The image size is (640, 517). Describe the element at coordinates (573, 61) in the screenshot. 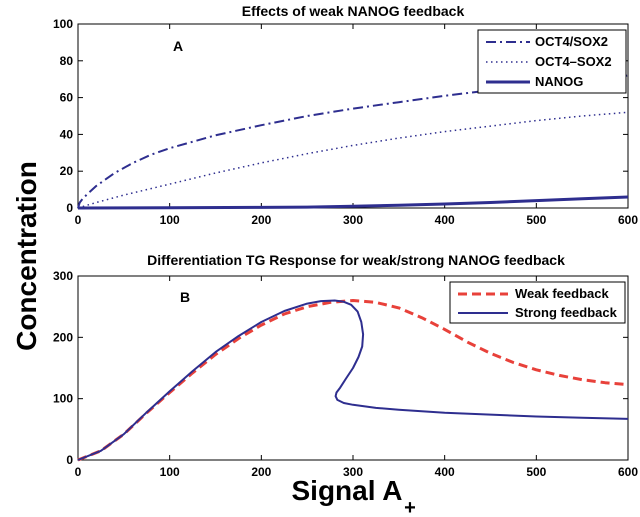

I see `legend-label-a-1: OCT4–SOX2` at that location.